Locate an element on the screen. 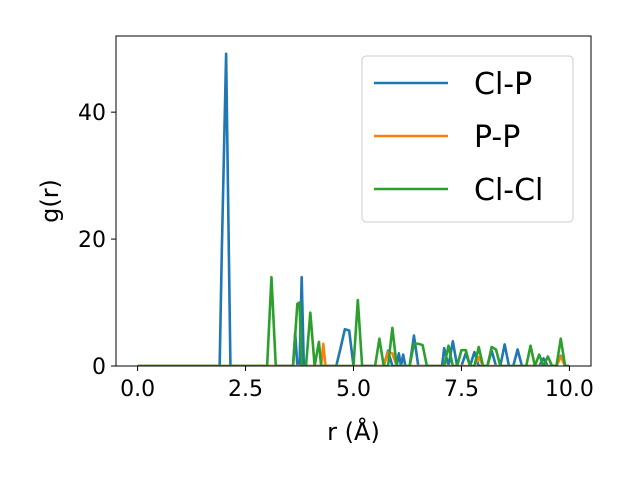 The height and width of the screenshot is (480, 640). legend-box is located at coordinates (467, 139).